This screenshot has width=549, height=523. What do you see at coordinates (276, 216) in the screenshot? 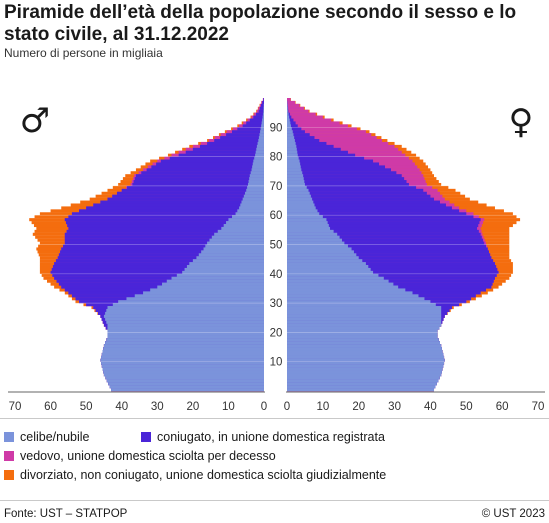
I see `age-tick-label-60: 60` at bounding box center [276, 216].